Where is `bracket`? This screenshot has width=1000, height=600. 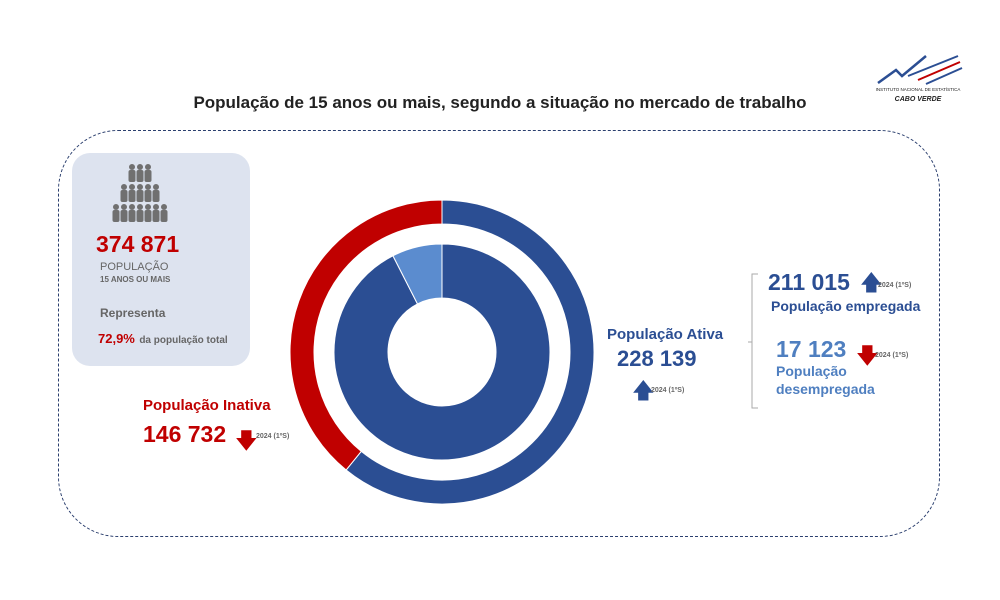
bracket is located at coordinates (753, 341).